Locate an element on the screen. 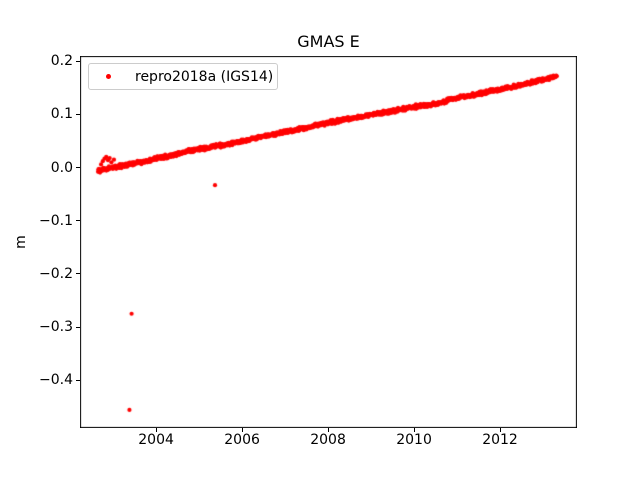 The image size is (640, 480). x-tick-label: 2008 is located at coordinates (328, 440).